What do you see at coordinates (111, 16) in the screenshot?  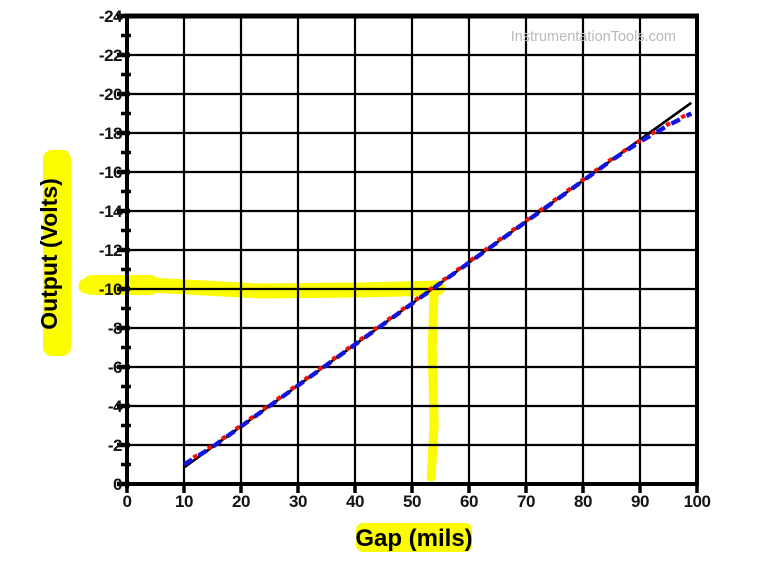 I see `y-tick-label: -24` at bounding box center [111, 16].